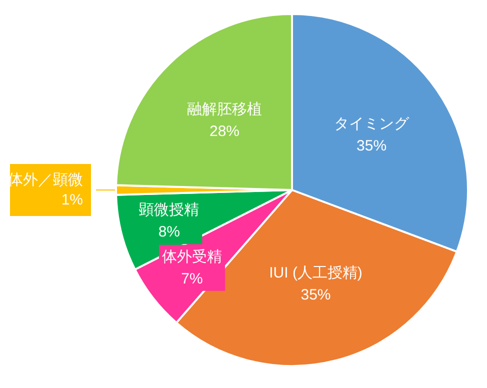  Describe the element at coordinates (224, 131) in the screenshot. I see `data-label: 28%` at that location.